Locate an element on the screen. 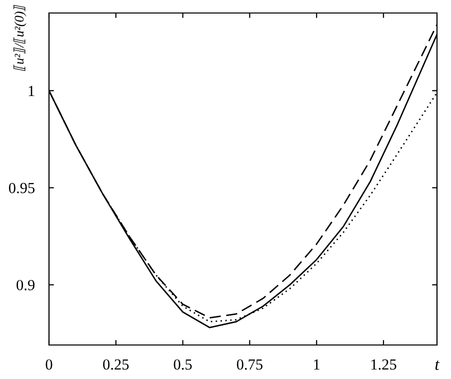  x-tick-label: 1.25 is located at coordinates (383, 364).